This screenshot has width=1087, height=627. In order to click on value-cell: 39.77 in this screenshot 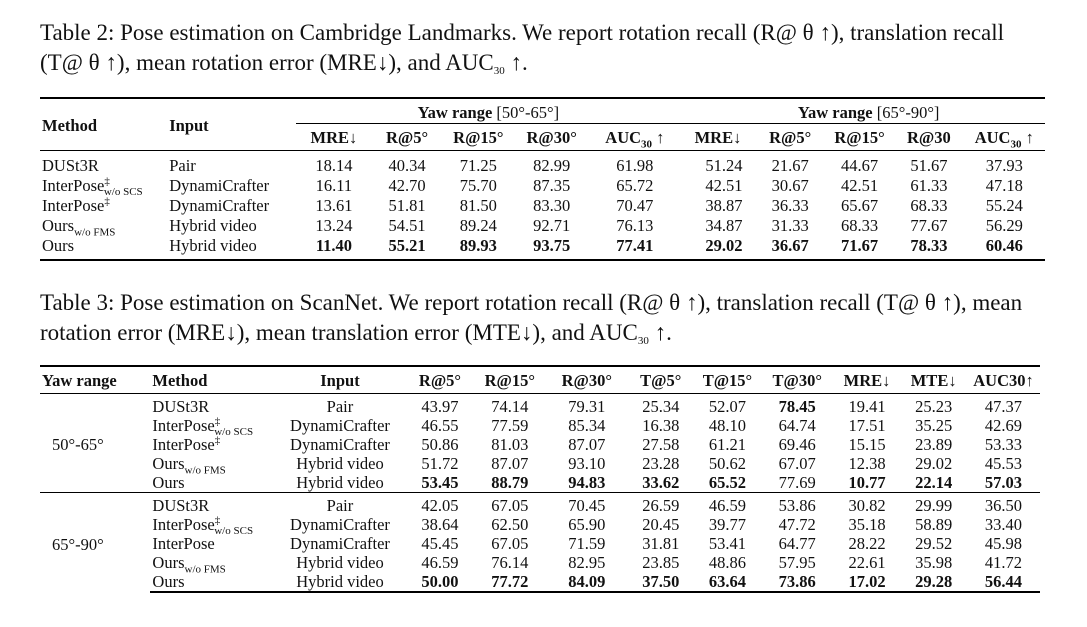, I will do `click(727, 524)`.